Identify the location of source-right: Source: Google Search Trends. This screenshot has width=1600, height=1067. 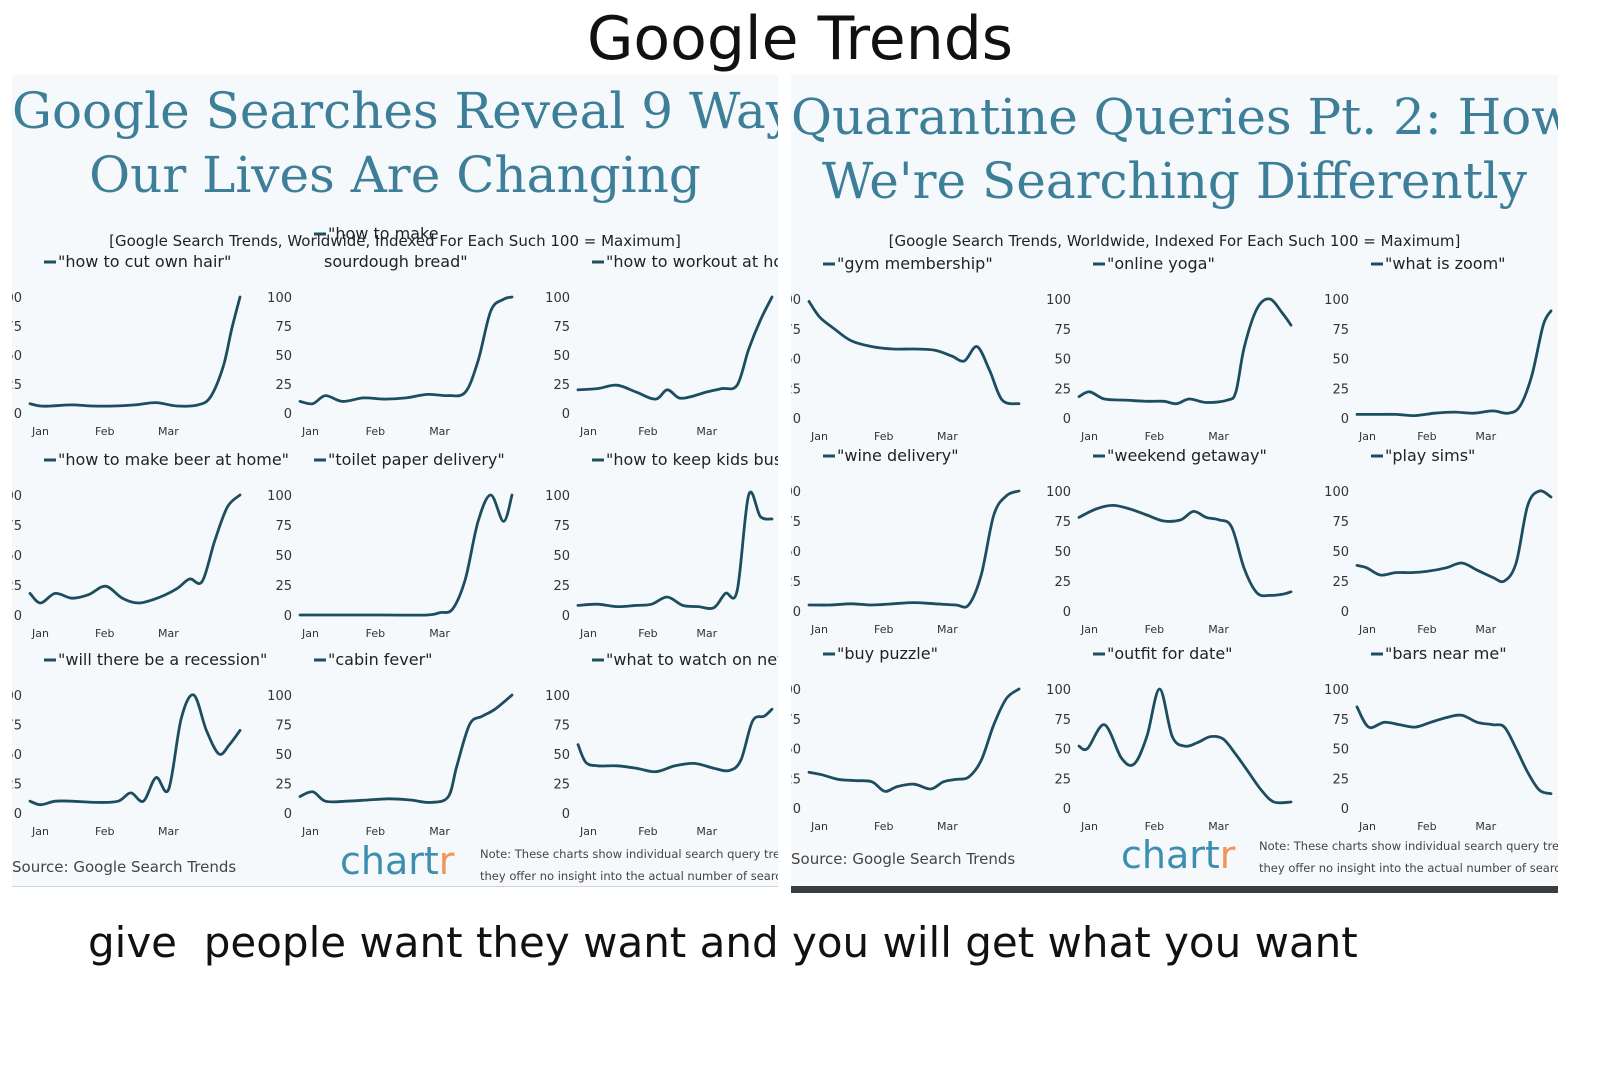
(903, 859).